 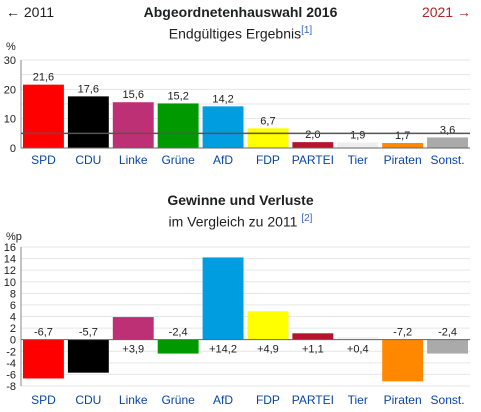 What do you see at coordinates (307, 30) in the screenshot?
I see `chart1-footnote-link: [1]` at bounding box center [307, 30].